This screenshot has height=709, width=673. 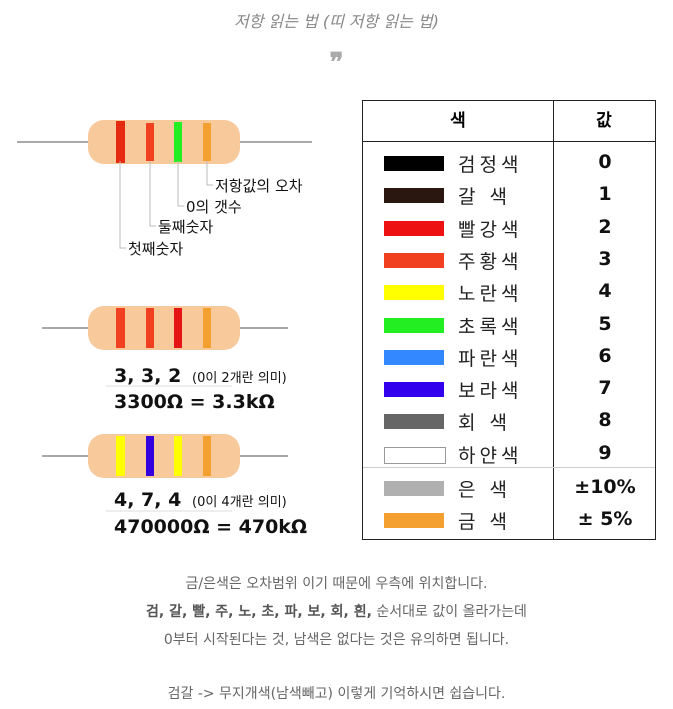 What do you see at coordinates (605, 162) in the screenshot?
I see `color-value: 0` at bounding box center [605, 162].